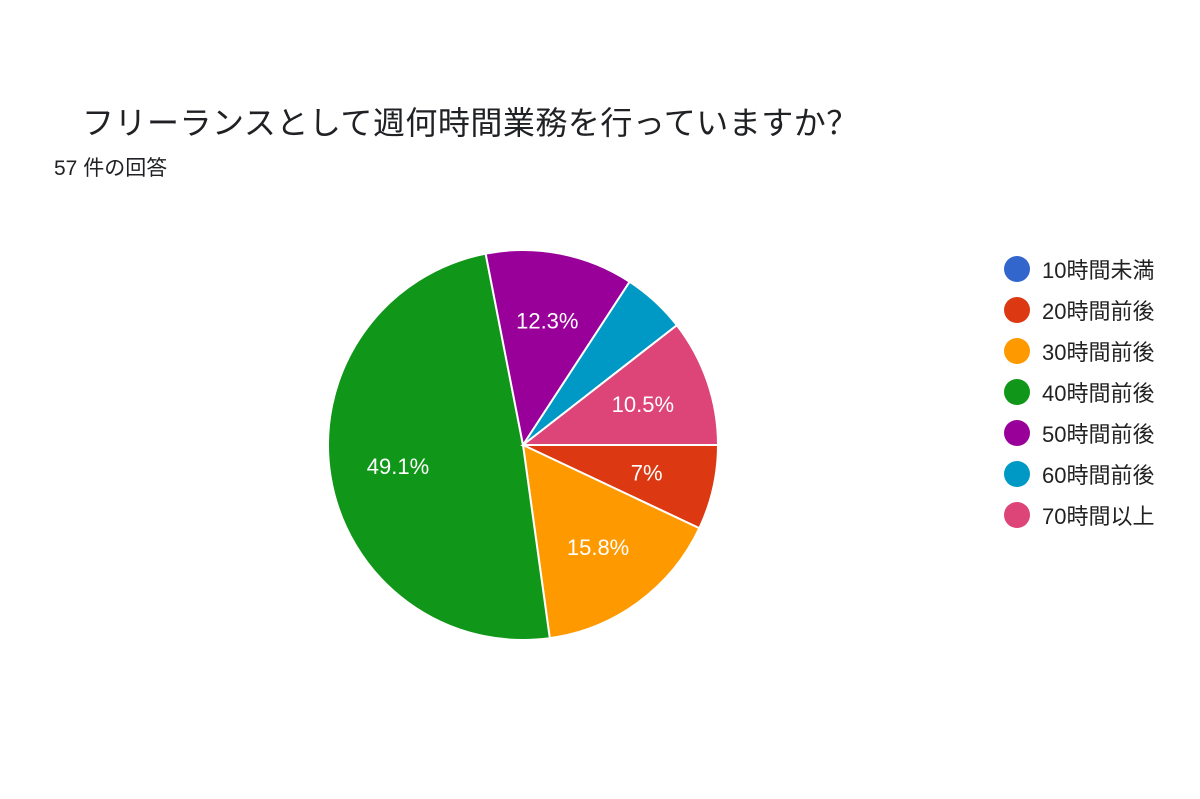 The width and height of the screenshot is (1200, 799). I want to click on chart-title: フリーランスとして週何時間業務を行っていますか？, so click(470, 123).